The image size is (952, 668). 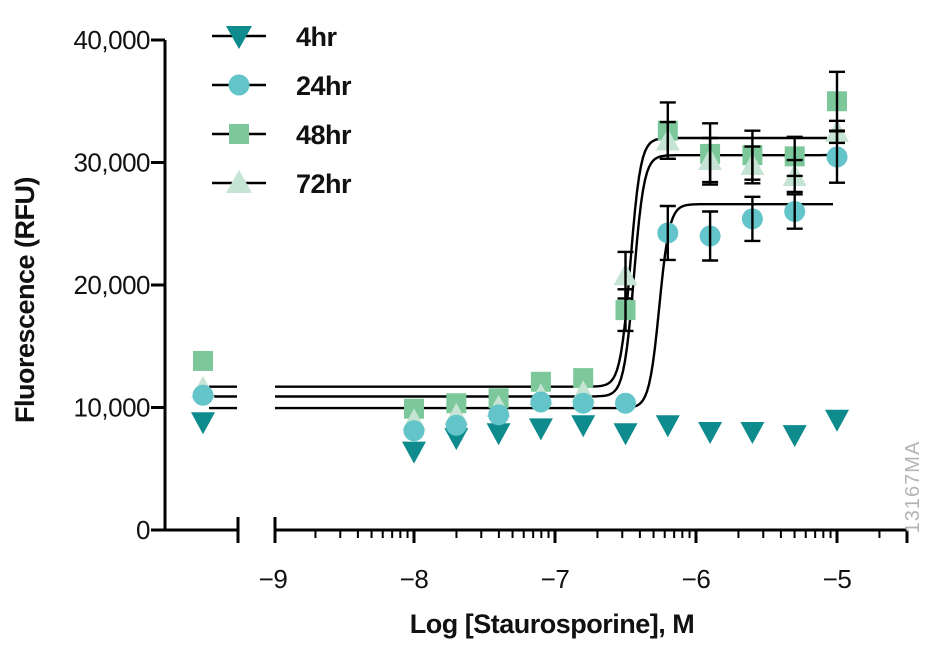 I want to click on data-point-48hr-control, so click(x=203, y=360).